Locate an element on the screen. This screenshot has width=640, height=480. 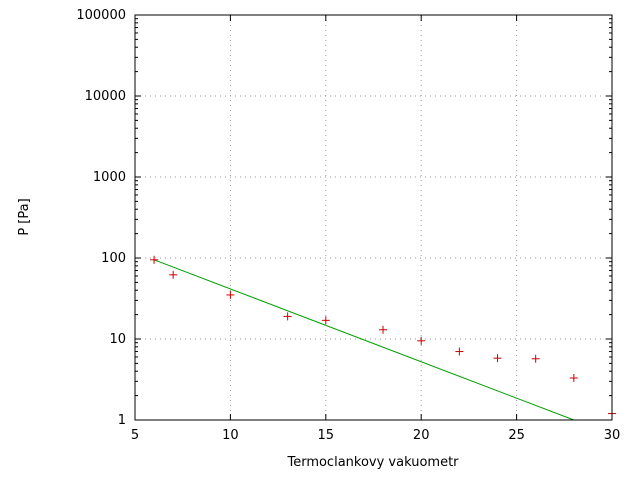
y-tick-label: 100000 is located at coordinates (101, 15).